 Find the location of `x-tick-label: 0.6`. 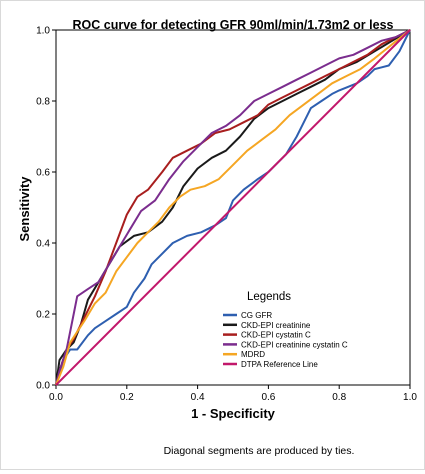

x-tick-label: 0.6 is located at coordinates (268, 397).